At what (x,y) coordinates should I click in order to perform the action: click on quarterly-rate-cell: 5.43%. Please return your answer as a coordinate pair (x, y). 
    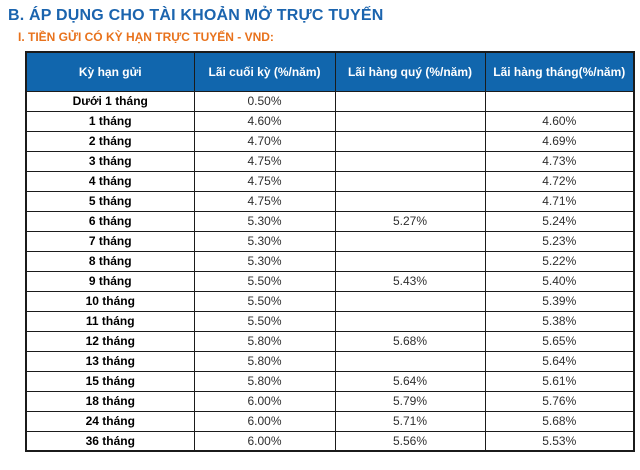
    Looking at the image, I should click on (410, 281).